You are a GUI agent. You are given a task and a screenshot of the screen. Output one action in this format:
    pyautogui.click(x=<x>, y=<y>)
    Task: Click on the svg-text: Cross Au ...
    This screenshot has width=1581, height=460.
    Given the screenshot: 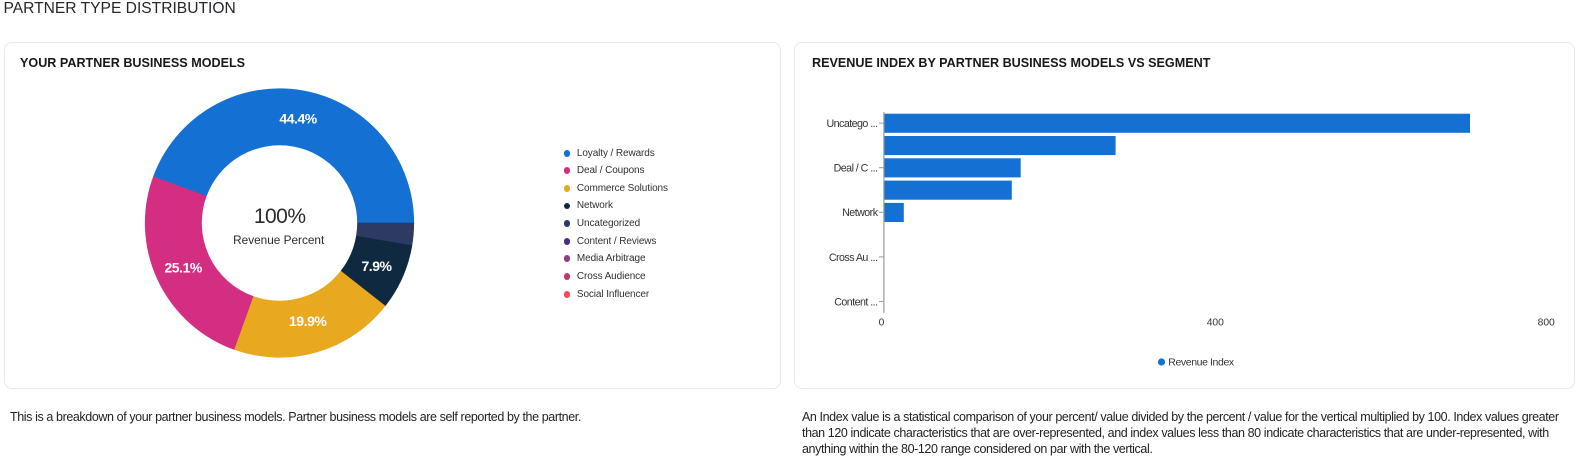 What is the action you would take?
    pyautogui.click(x=853, y=258)
    